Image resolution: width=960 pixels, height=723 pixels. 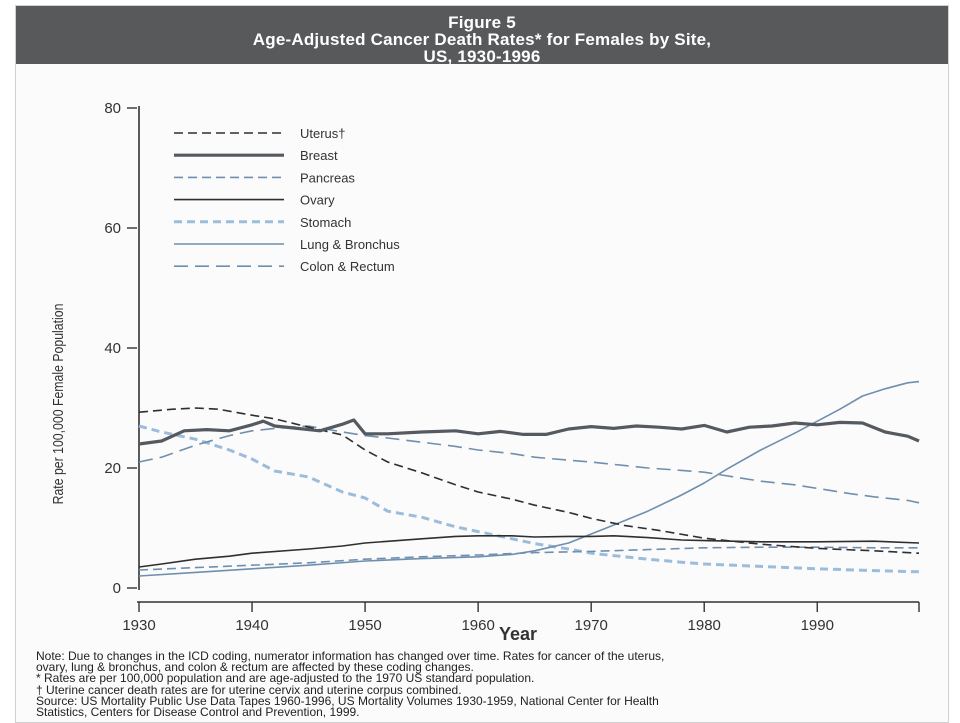 I want to click on figure-title-line-2: US, 1930-1996, so click(x=482, y=56).